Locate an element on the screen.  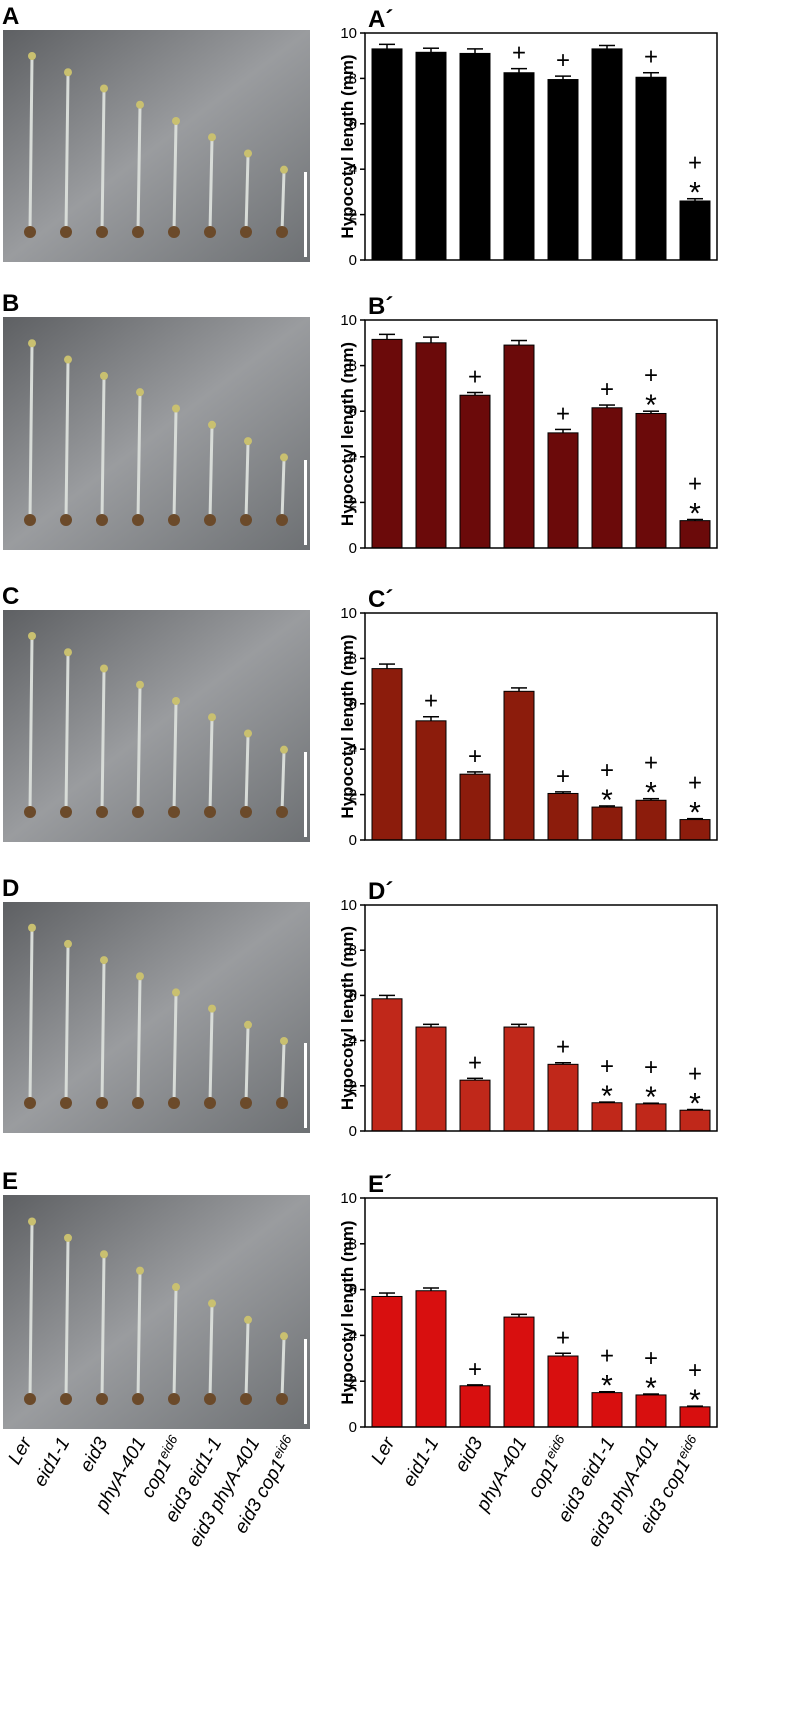
scale-bar is located at coordinates (305, 214).